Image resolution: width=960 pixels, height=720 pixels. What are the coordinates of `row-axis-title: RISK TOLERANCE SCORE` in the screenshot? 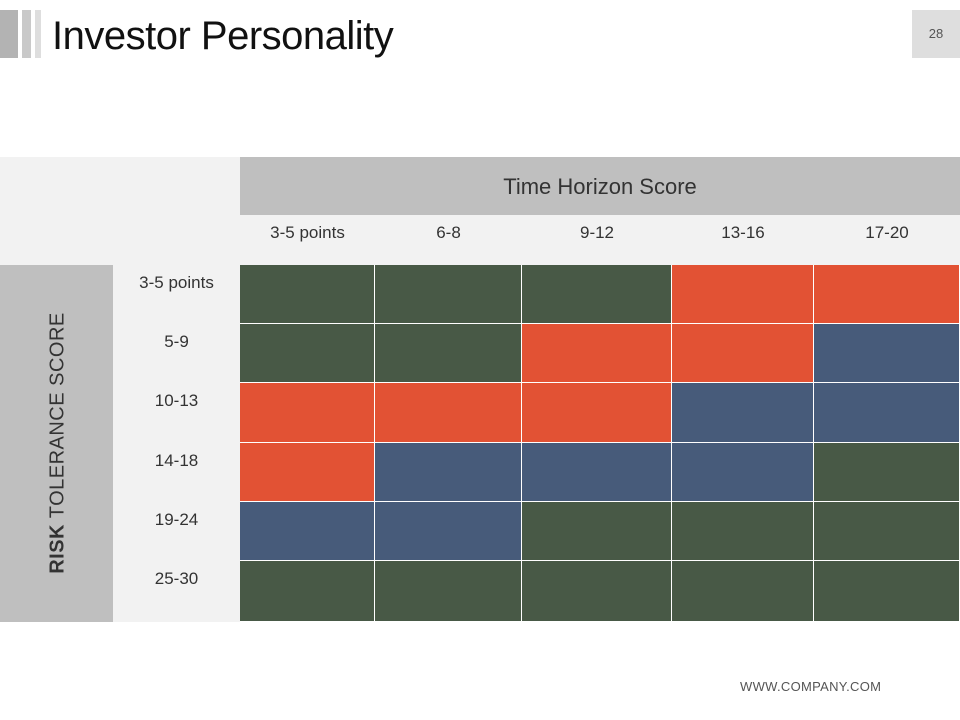 It's located at (58, 443).